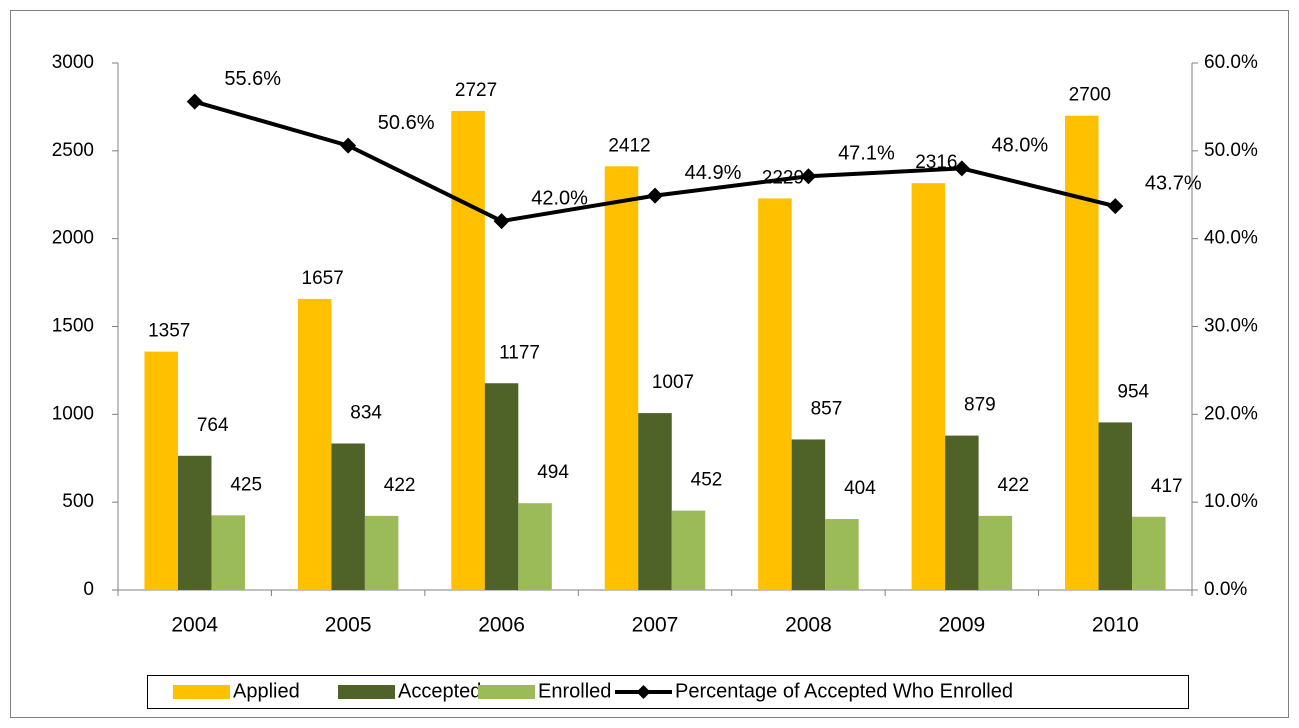 Image resolution: width=1299 pixels, height=728 pixels. I want to click on line-value-label: 50.6%, so click(406, 123).